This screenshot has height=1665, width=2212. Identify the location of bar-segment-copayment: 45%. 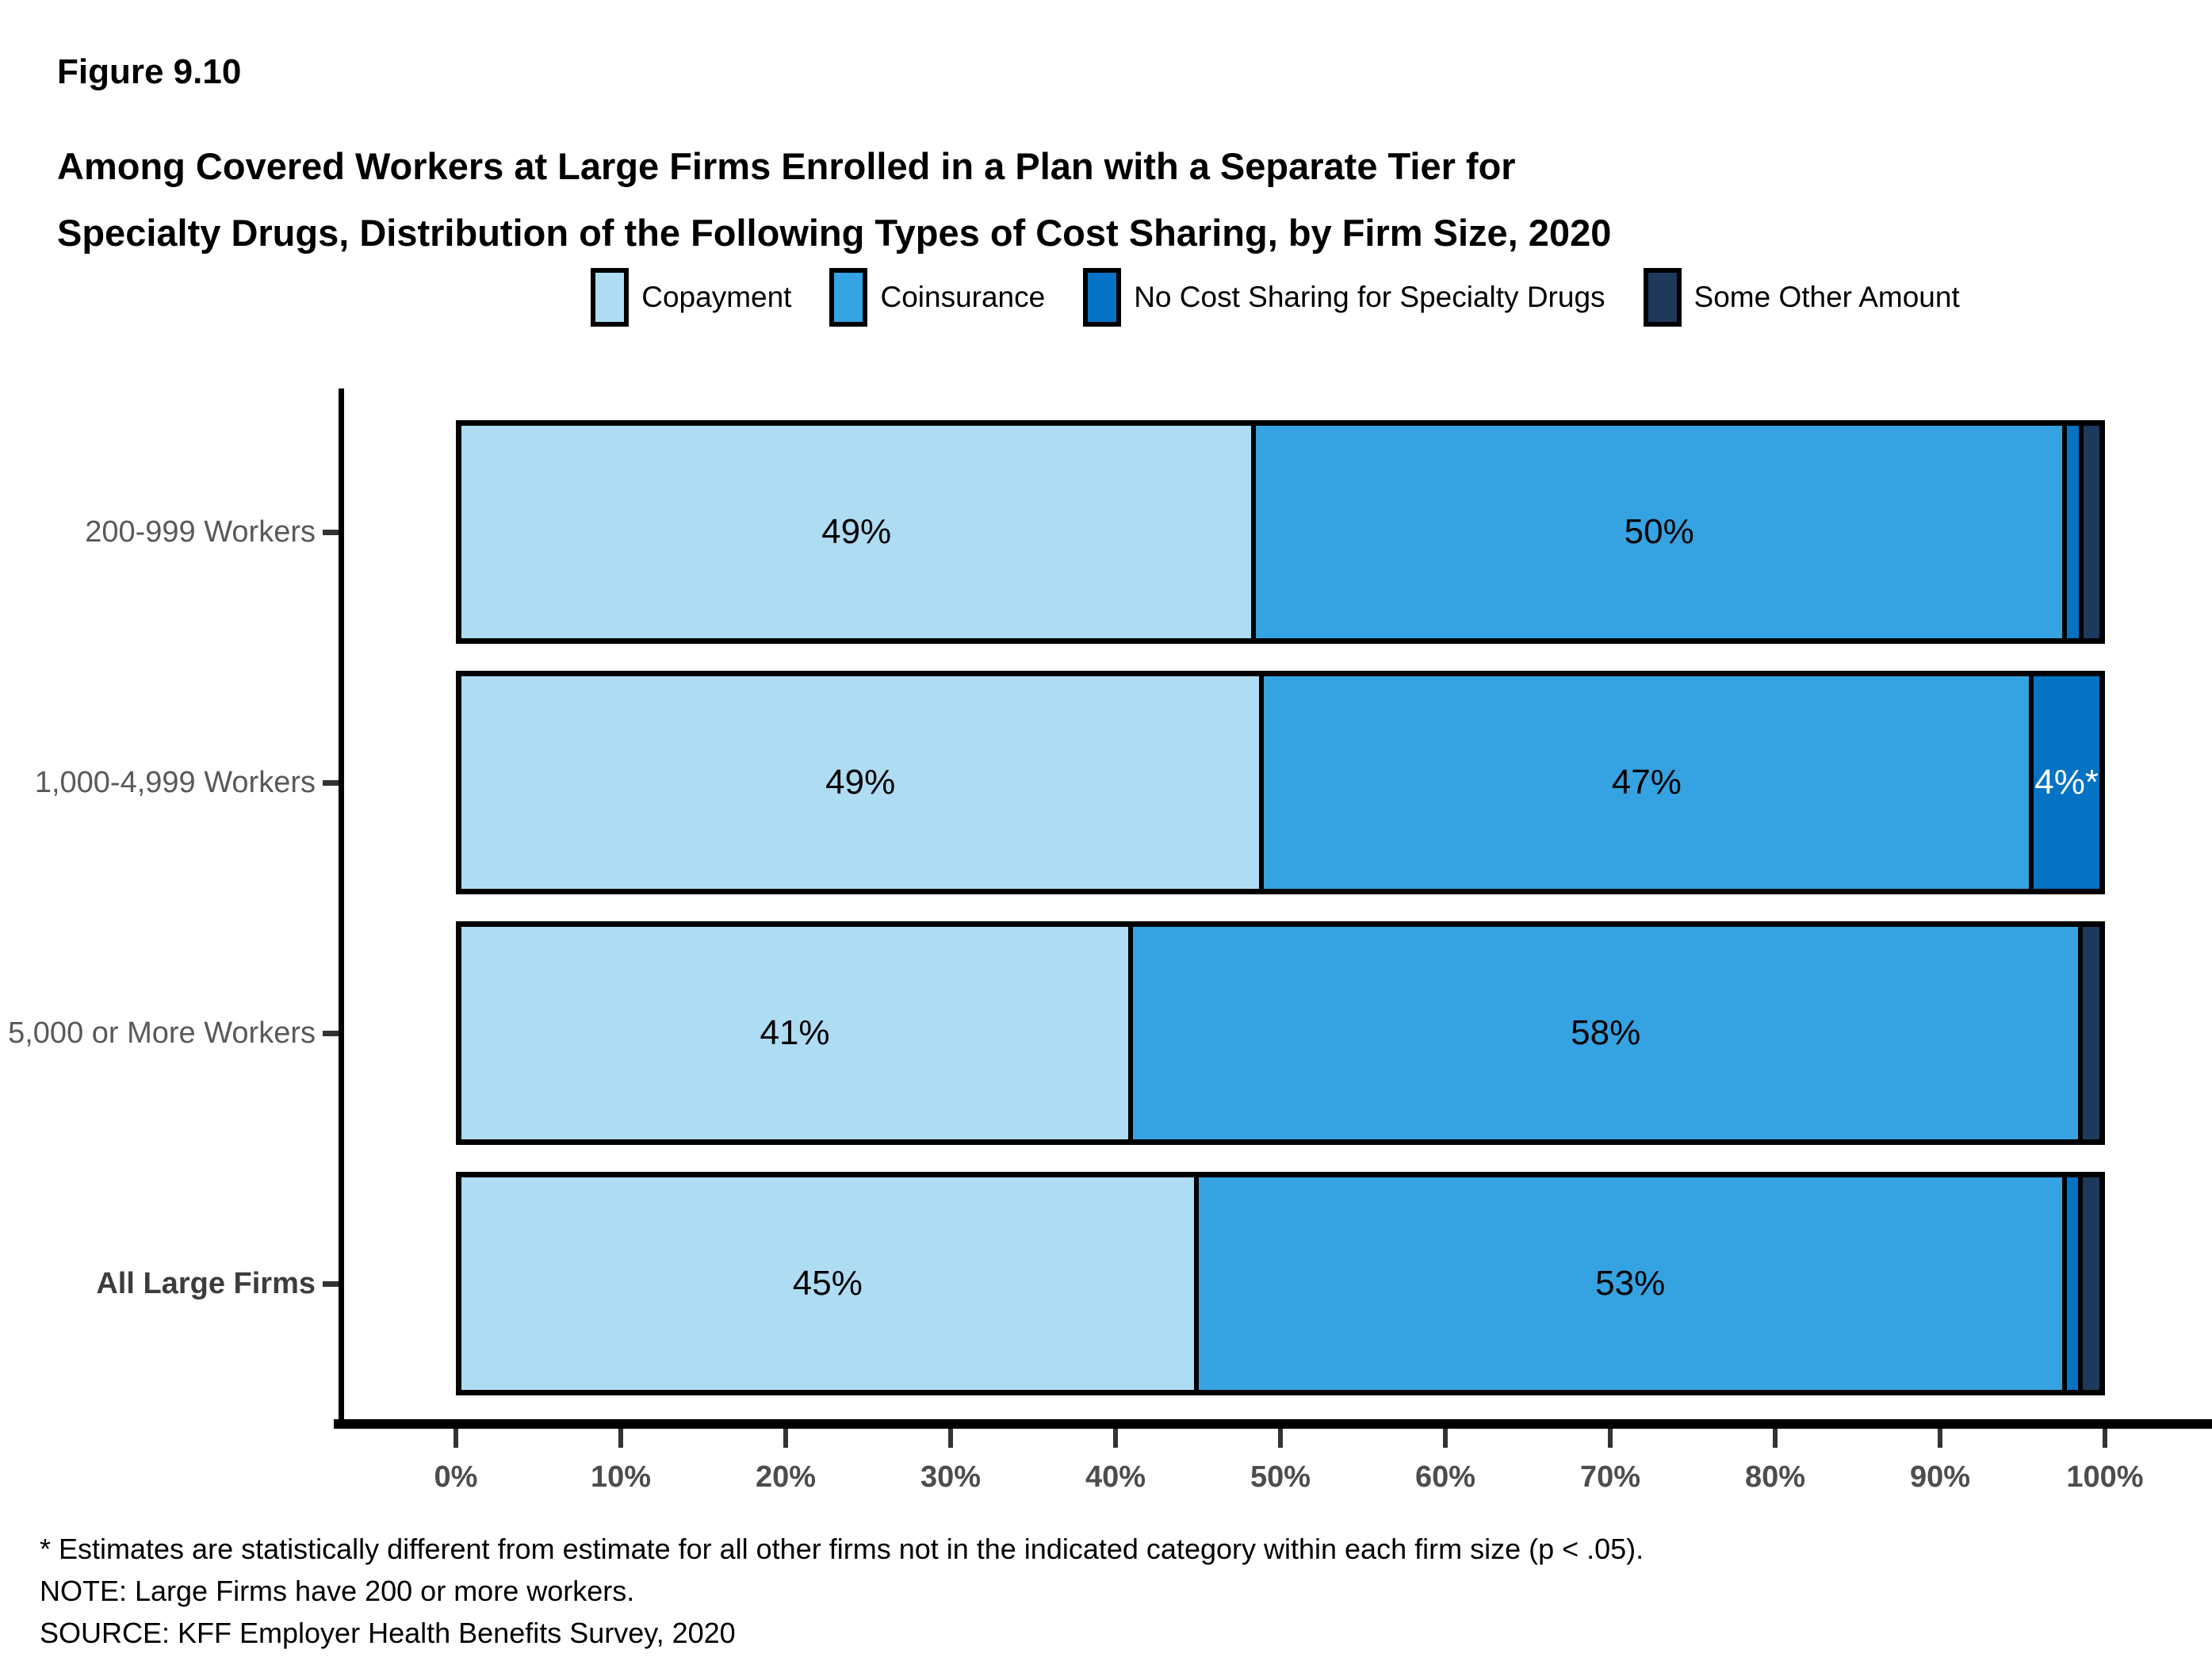
(830, 1283).